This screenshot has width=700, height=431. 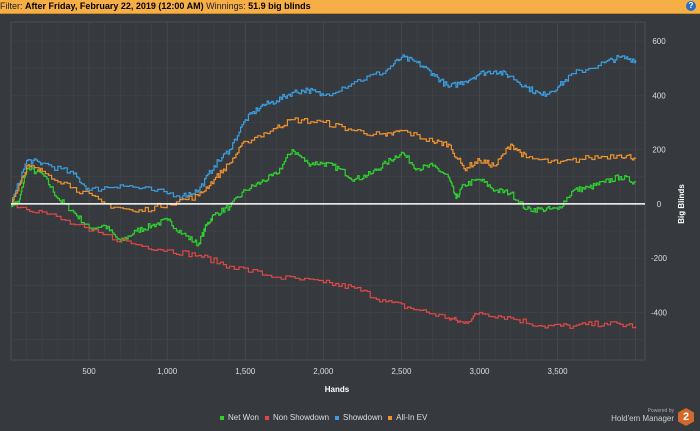 I want to click on y-tick-label: 600, so click(x=659, y=41).